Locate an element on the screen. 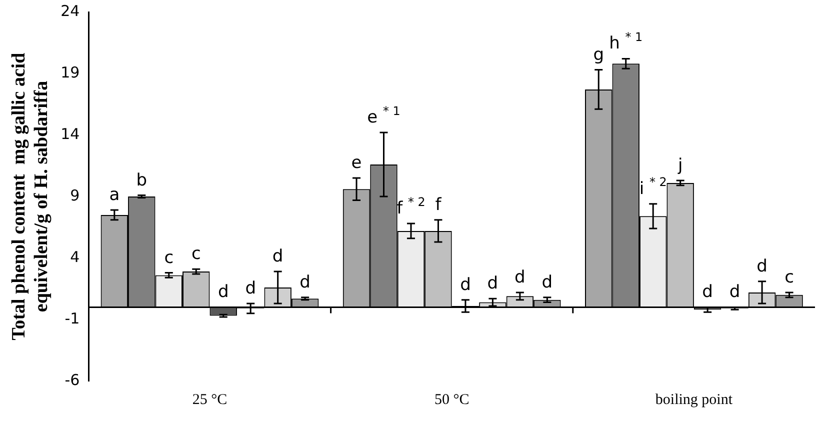 Image resolution: width=827 pixels, height=423 pixels. annotation: j is located at coordinates (679, 166).